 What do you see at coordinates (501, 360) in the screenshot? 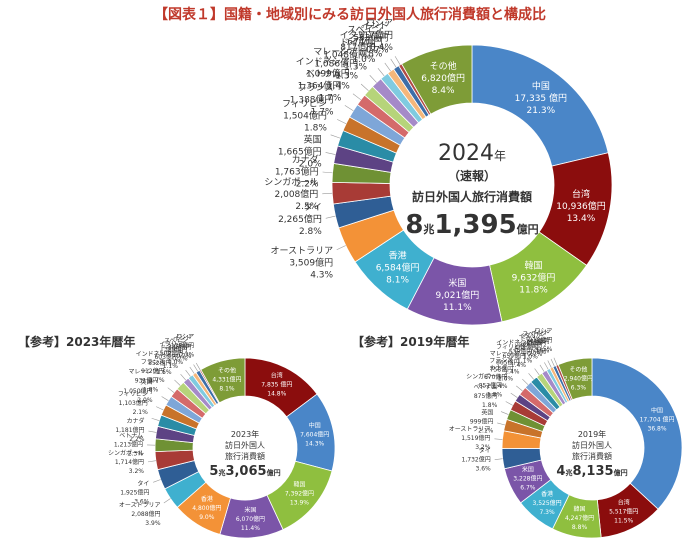
I see `chart-2019-slice-label-11: フランス` at bounding box center [501, 360].